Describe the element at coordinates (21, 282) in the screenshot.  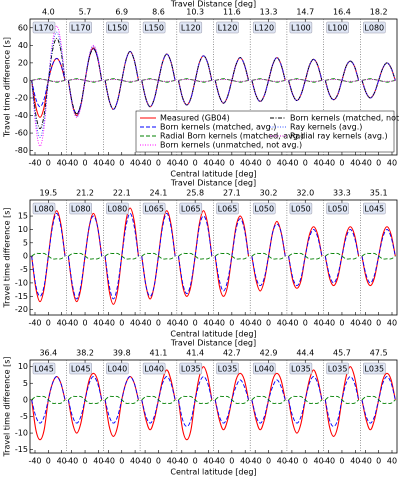
I see `y-tick-label: -10` at that location.